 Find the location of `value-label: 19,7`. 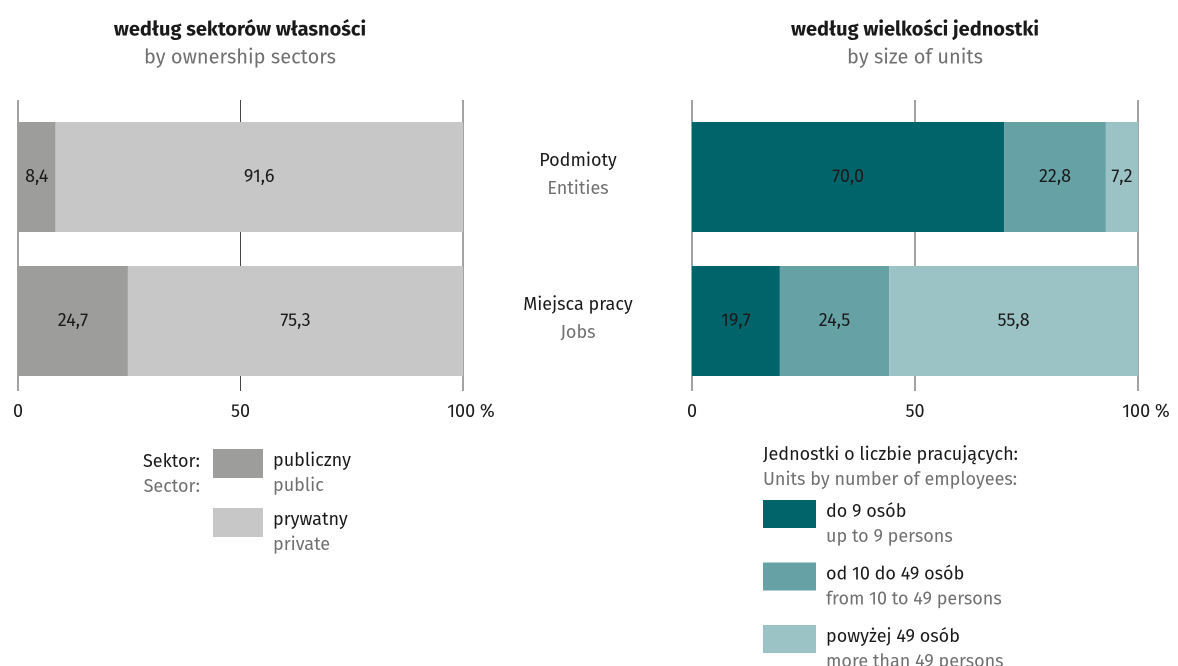

value-label: 19,7 is located at coordinates (736, 320).